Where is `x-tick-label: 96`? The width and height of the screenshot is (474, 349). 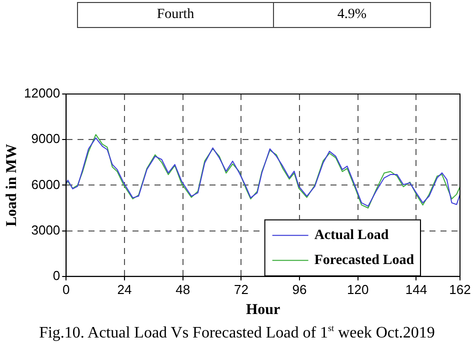
x-tick-label: 96 is located at coordinates (299, 289).